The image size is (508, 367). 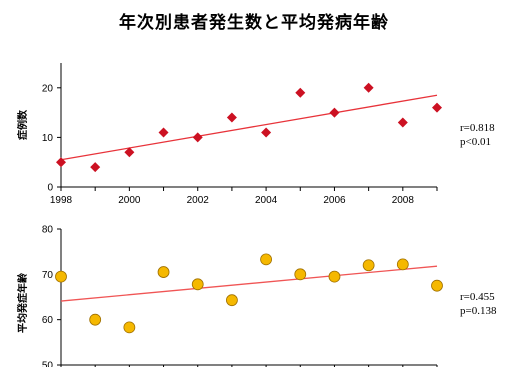 I want to click on y-tick-label: 70, so click(x=48, y=275).